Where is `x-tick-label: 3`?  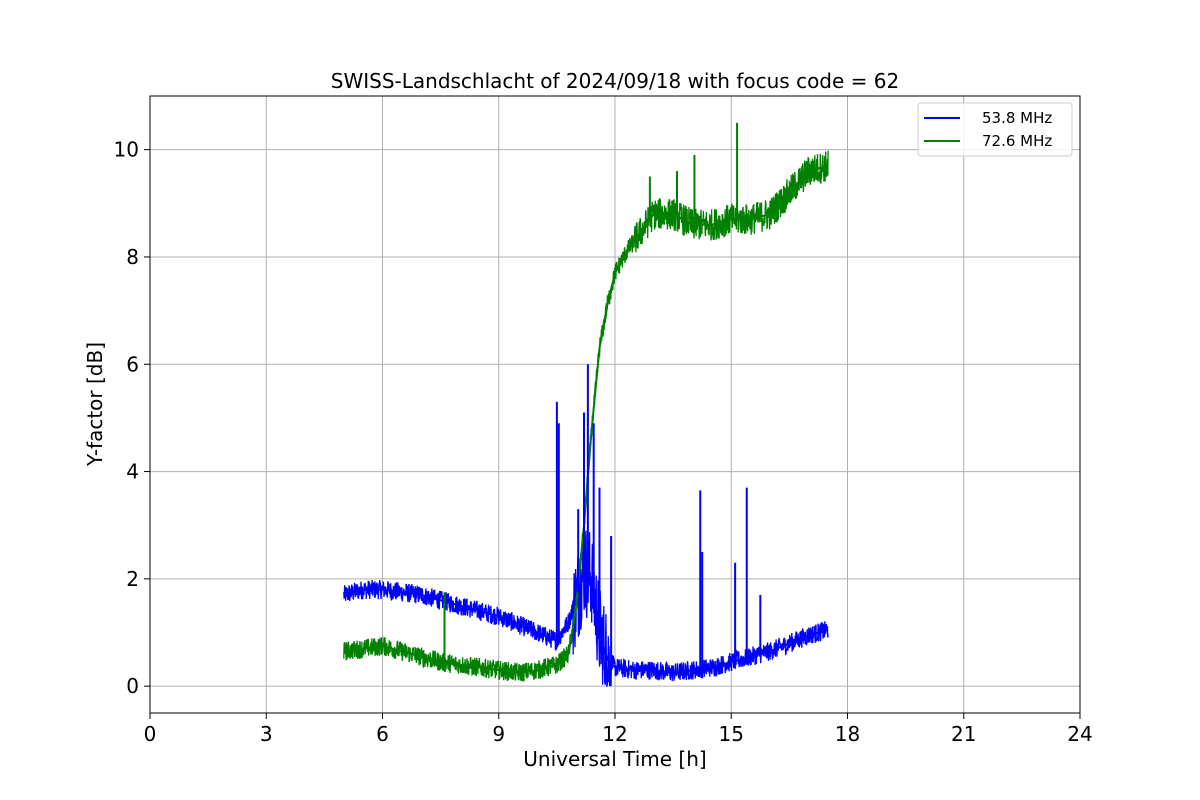
x-tick-label: 3 is located at coordinates (266, 734).